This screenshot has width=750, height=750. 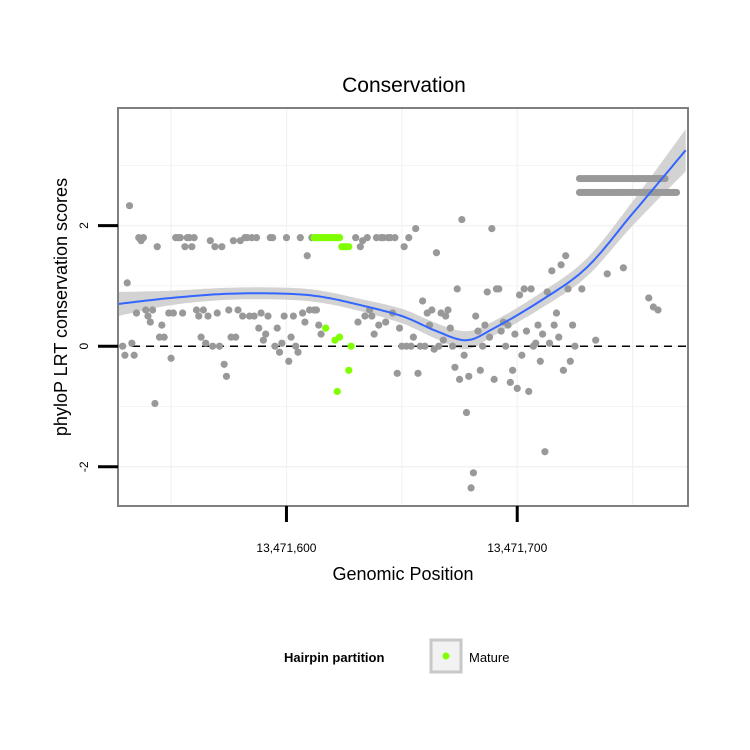 What do you see at coordinates (97, 347) in the screenshot?
I see `y-axis-ticks: -2 0 2` at bounding box center [97, 347].